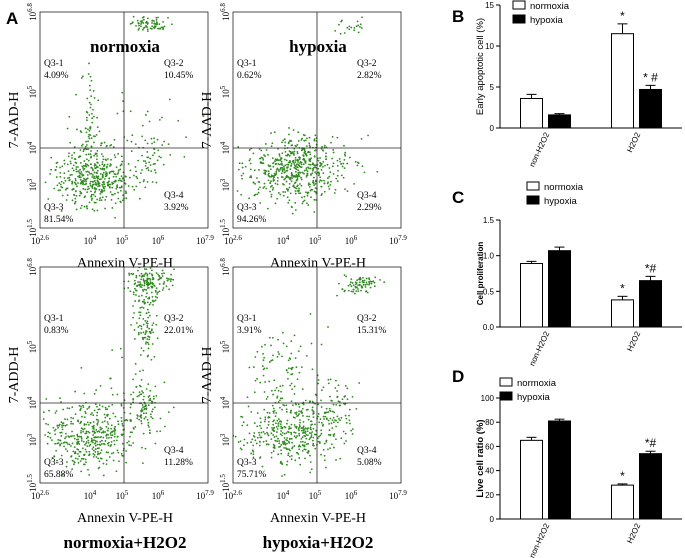  Describe the element at coordinates (369, 76) in the screenshot. I see `quadrant-percent: 2.82%` at that location.